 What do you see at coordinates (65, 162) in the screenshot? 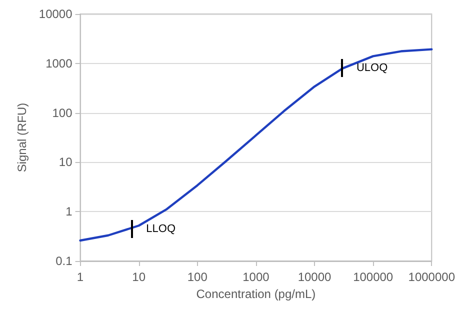
I see `y-tick-label: 10` at bounding box center [65, 162].